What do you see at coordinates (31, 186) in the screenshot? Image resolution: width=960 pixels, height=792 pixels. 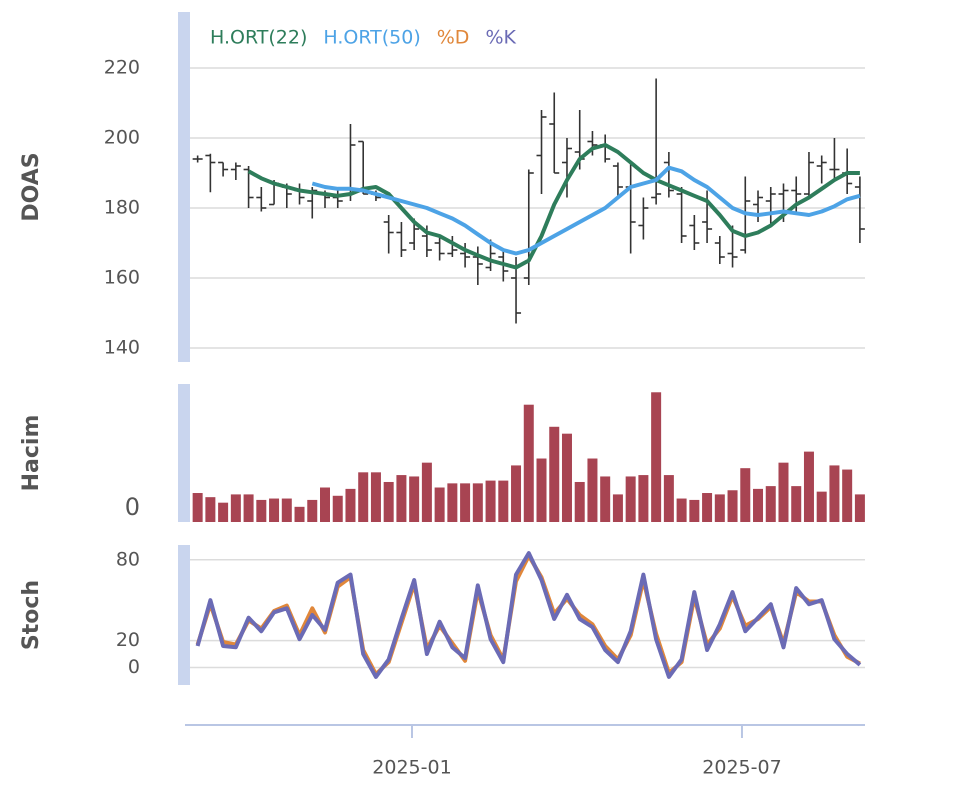 I see `y-axis-label: DOAS` at bounding box center [31, 186].